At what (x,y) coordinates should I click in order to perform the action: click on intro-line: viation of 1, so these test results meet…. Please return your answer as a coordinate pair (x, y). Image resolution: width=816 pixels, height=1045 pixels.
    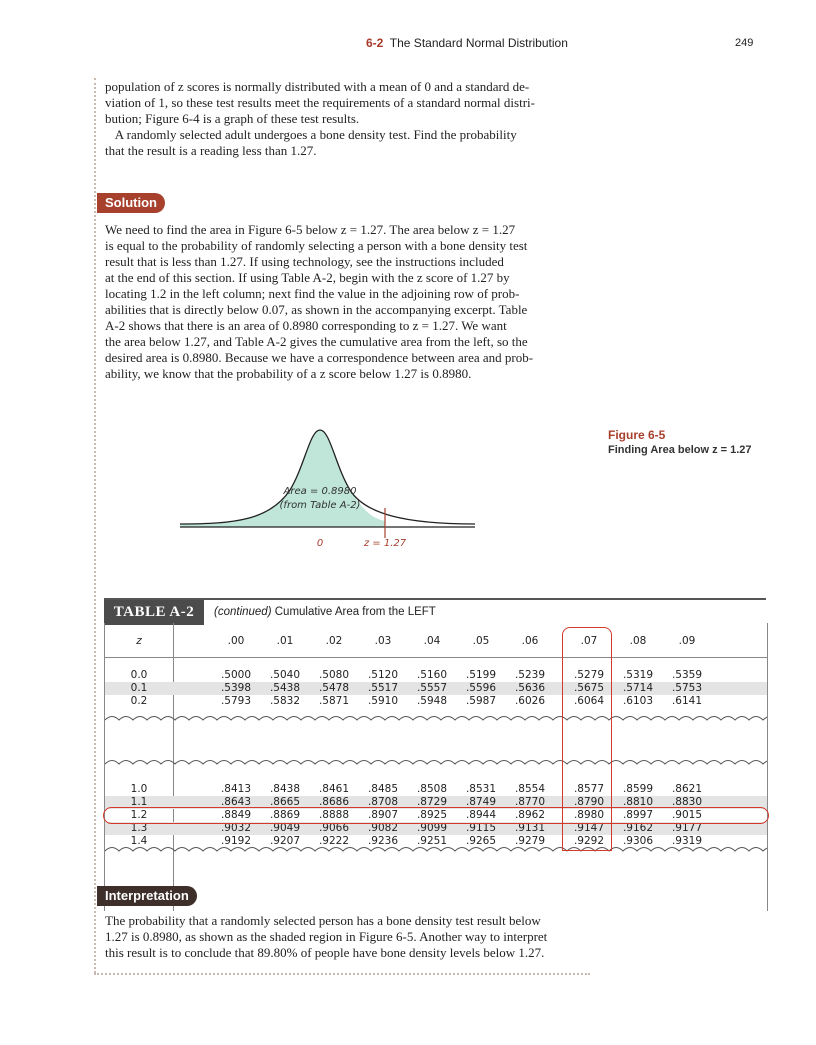
    Looking at the image, I should click on (320, 102).